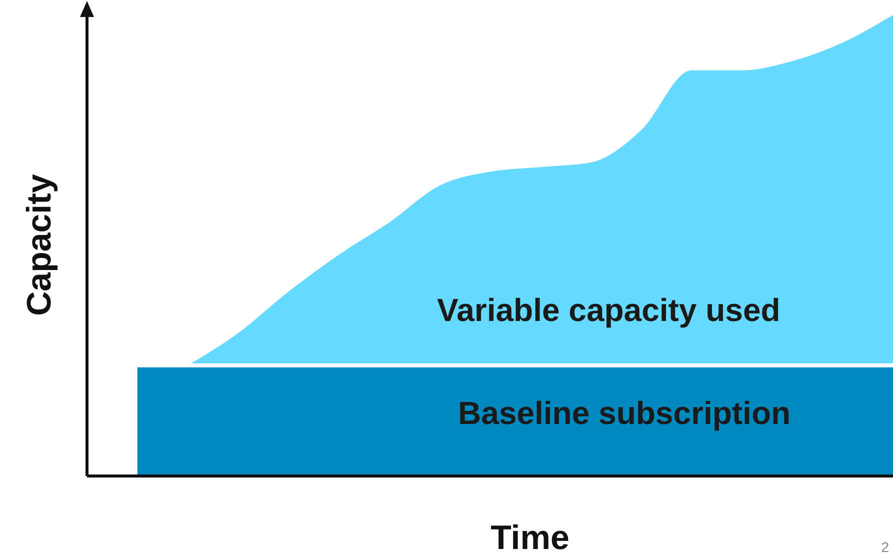  I want to click on series-label: Baseline subscription, so click(624, 413).